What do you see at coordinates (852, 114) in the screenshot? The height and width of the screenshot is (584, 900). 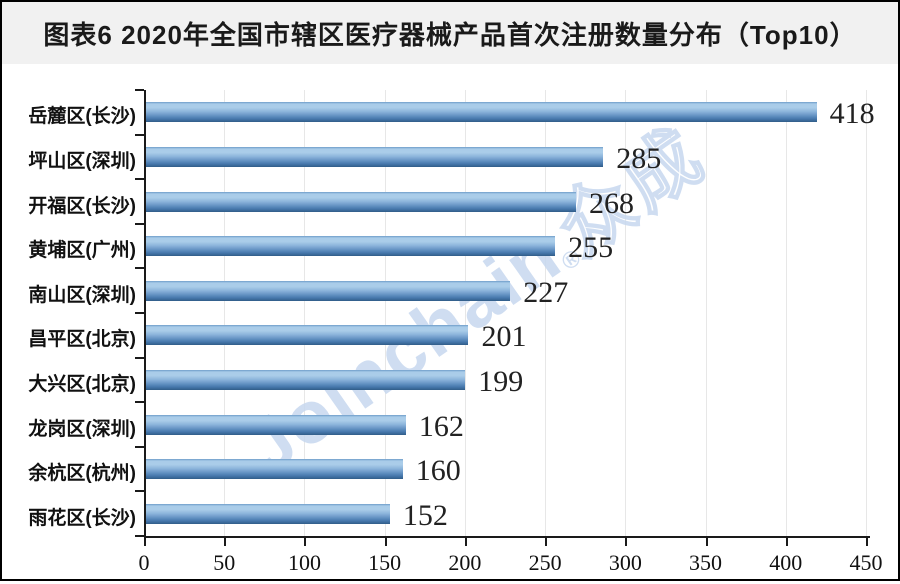 I see `bar-value-label: 418` at bounding box center [852, 114].